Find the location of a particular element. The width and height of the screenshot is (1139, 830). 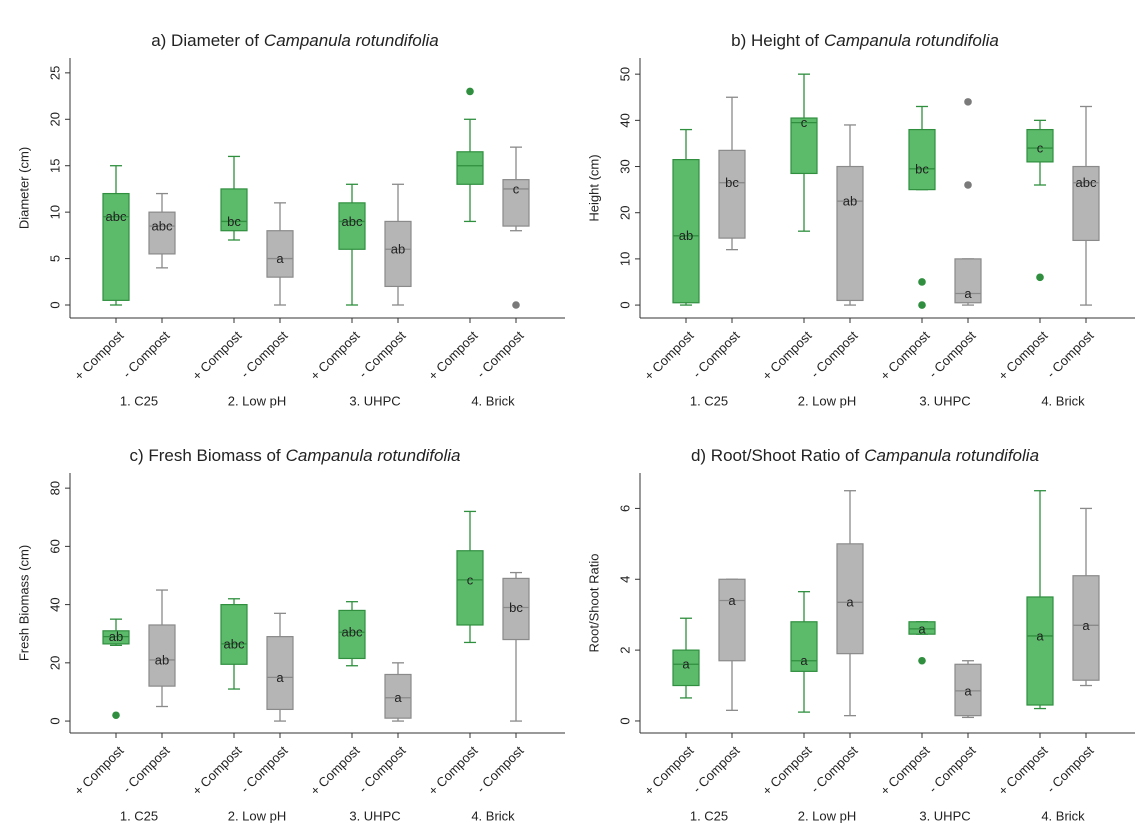

chart-title: a) Diameter of Campanula rotundifolia is located at coordinates (295, 40).